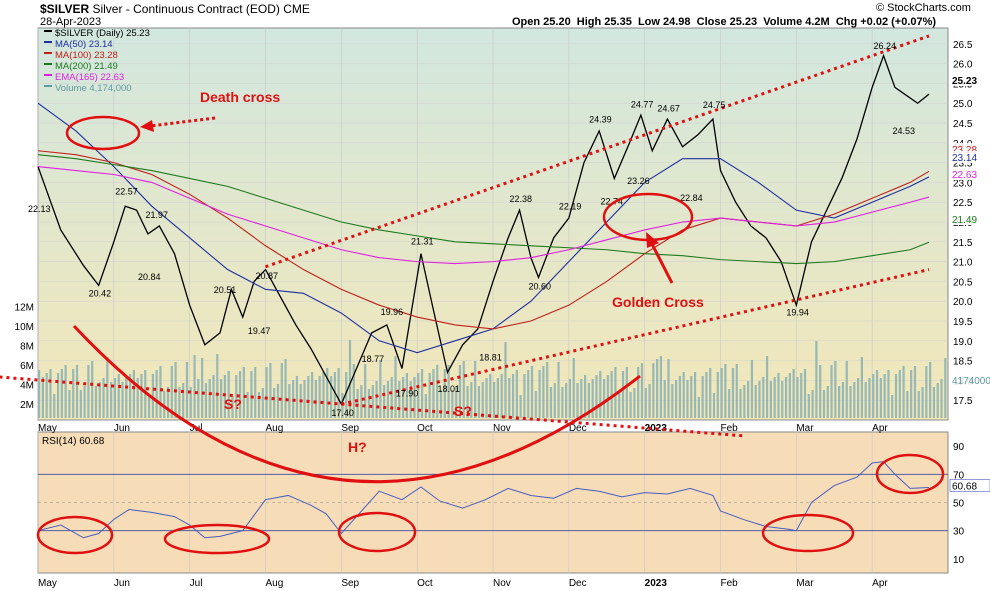 The image size is (990, 591). Describe the element at coordinates (483, 500) in the screenshot. I see `rsi-line` at that location.